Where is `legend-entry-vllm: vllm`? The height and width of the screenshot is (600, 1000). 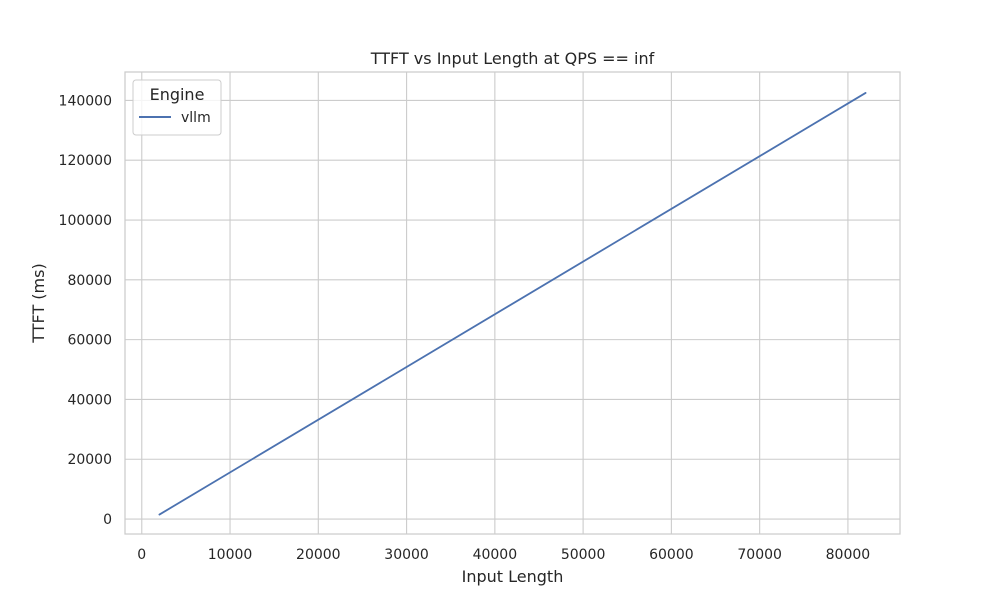
legend-entry-vllm: vllm is located at coordinates (196, 118).